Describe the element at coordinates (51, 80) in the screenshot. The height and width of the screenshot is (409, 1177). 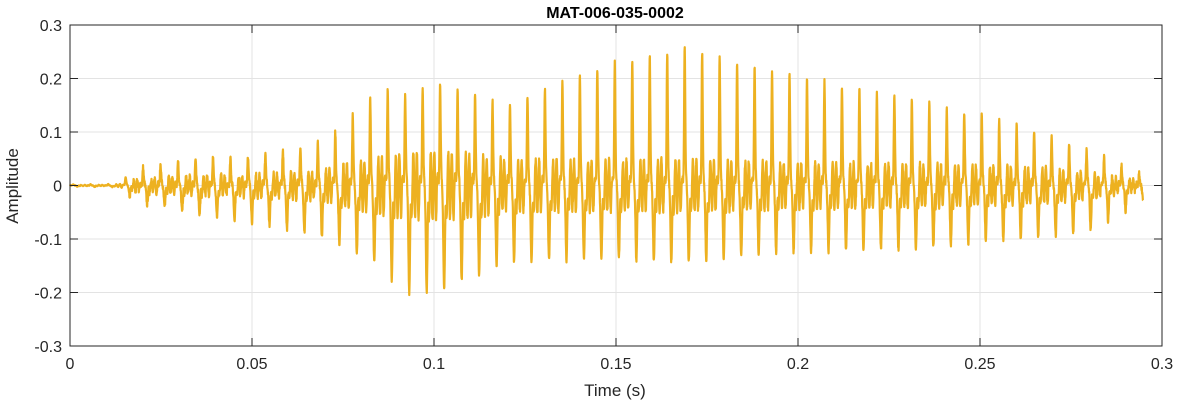
I see `y-tick-label: 0.2` at that location.